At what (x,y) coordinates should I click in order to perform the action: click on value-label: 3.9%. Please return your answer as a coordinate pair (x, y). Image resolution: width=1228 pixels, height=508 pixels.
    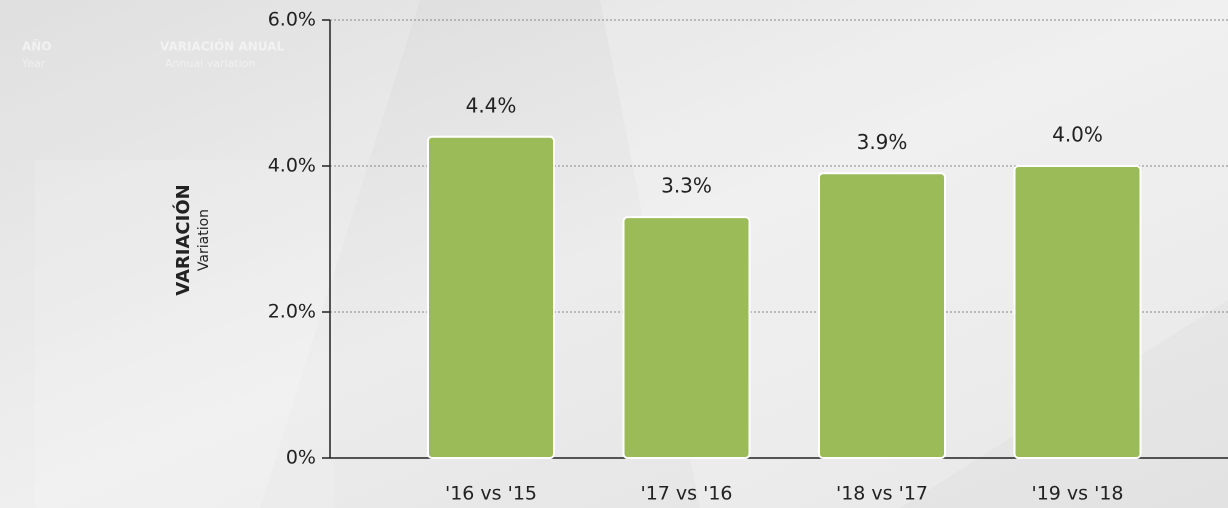
    Looking at the image, I should click on (882, 142).